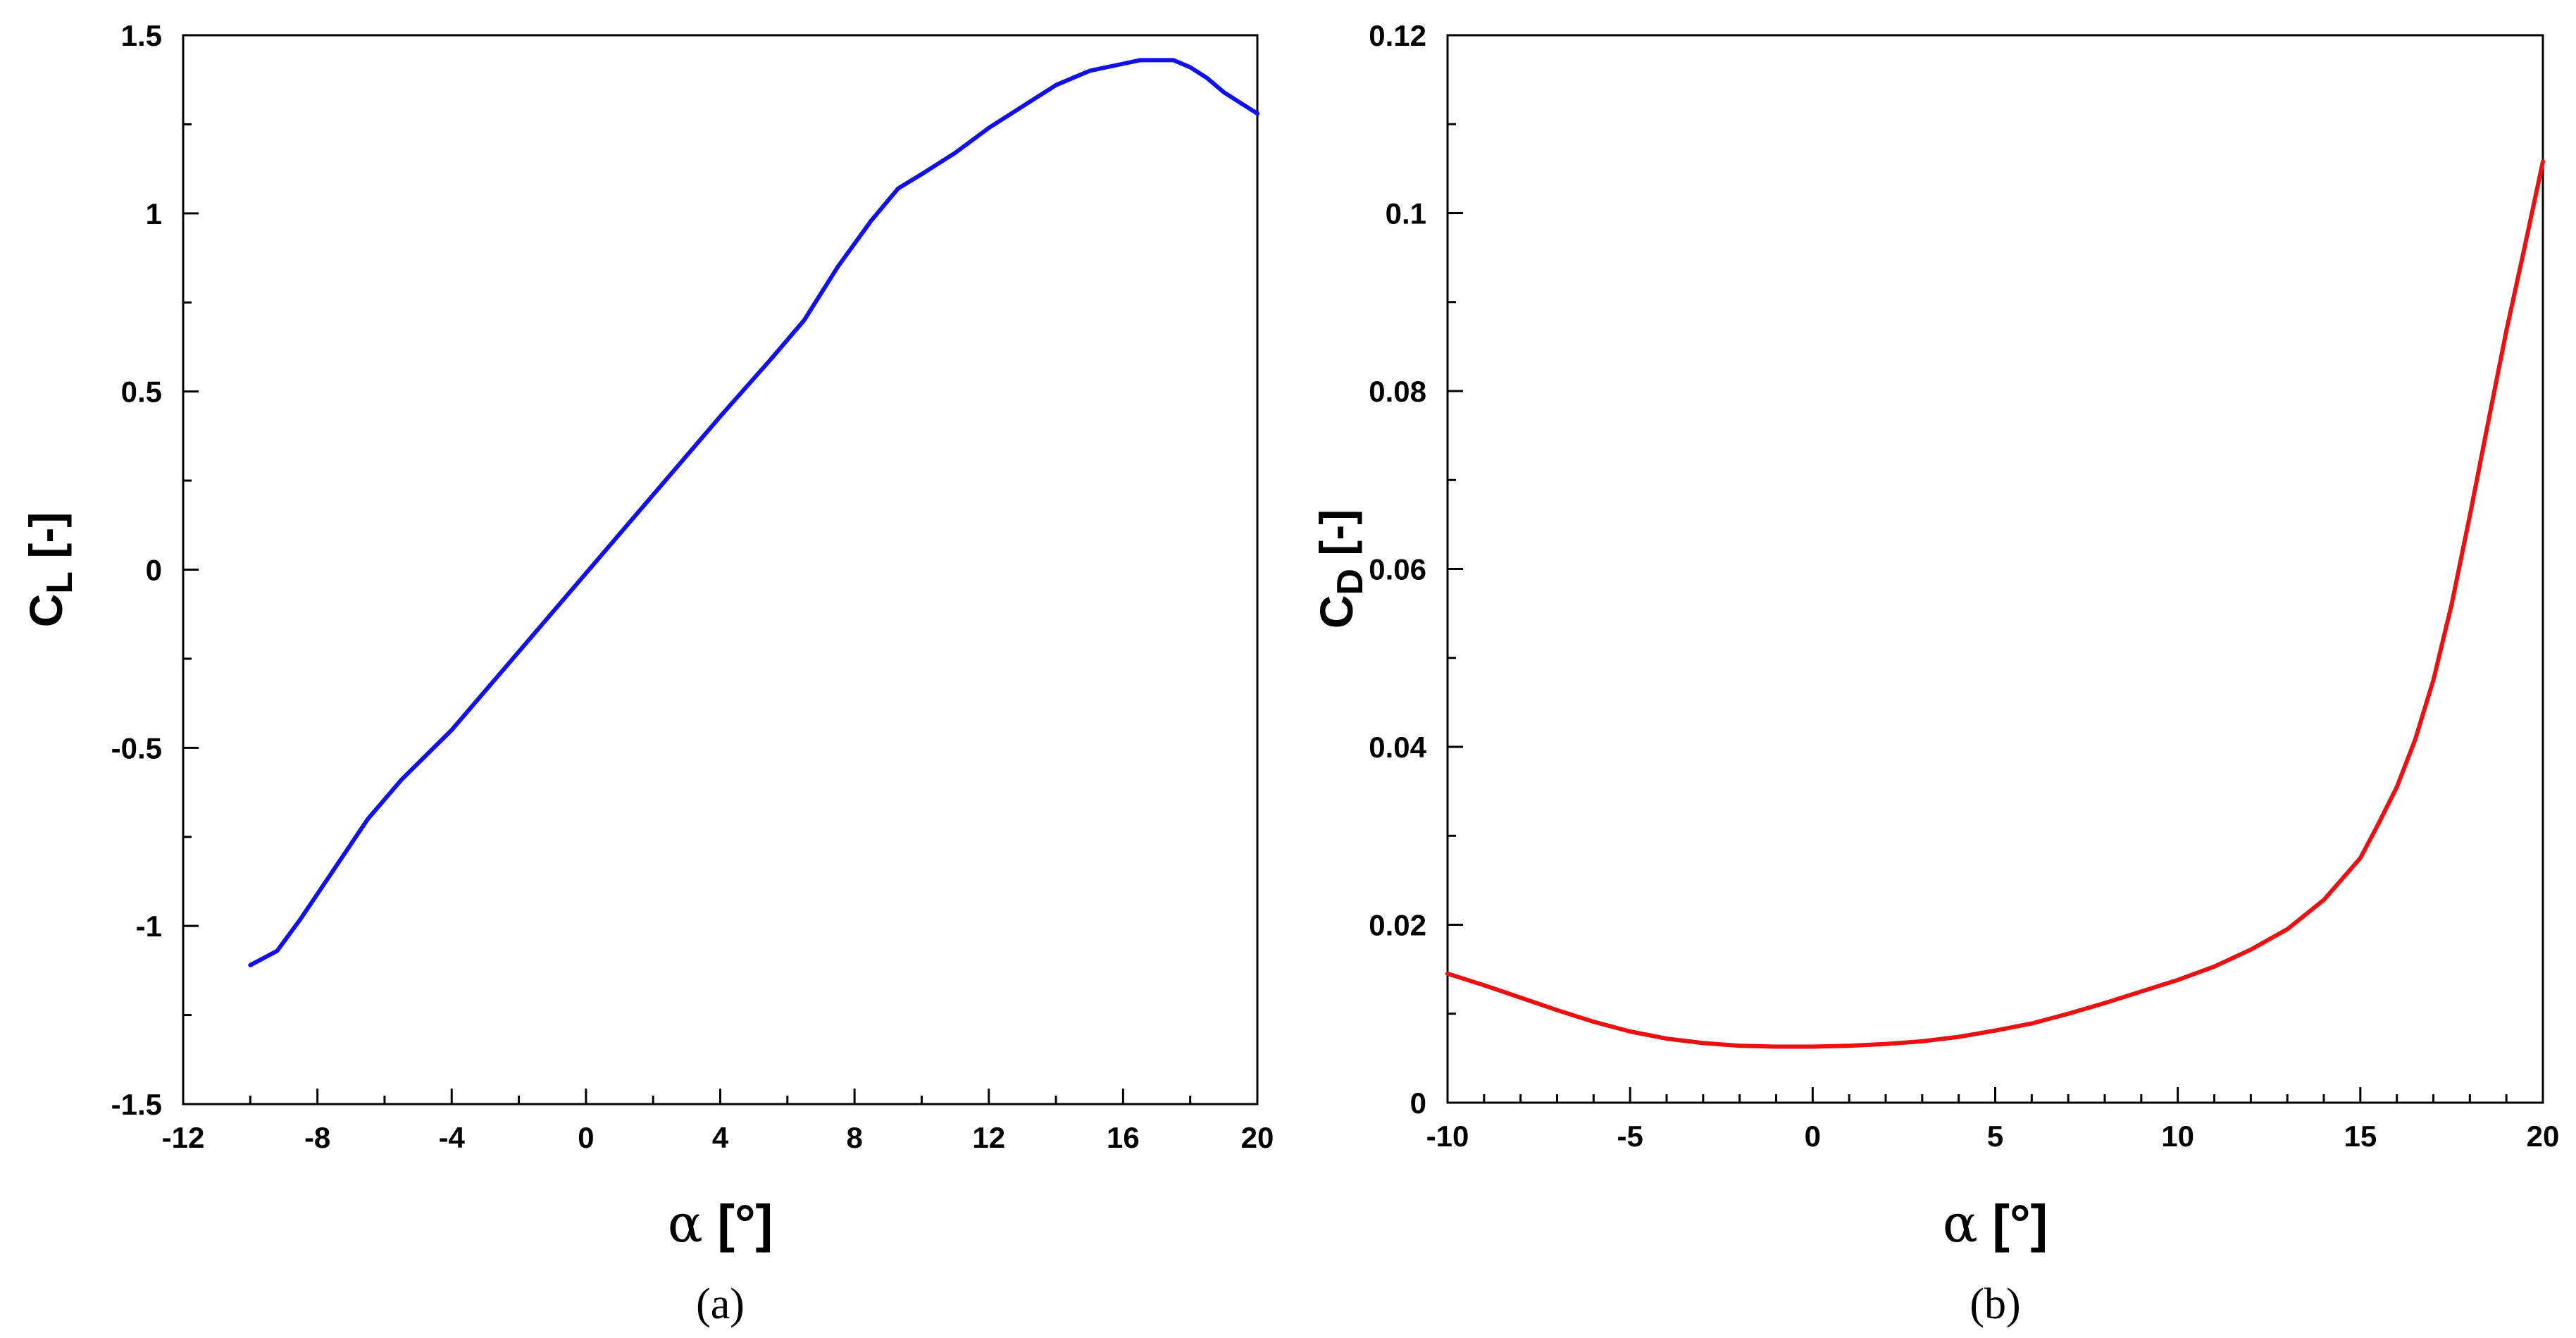  Describe the element at coordinates (1995, 1136) in the screenshot. I see `x-tick-label: 5` at that location.